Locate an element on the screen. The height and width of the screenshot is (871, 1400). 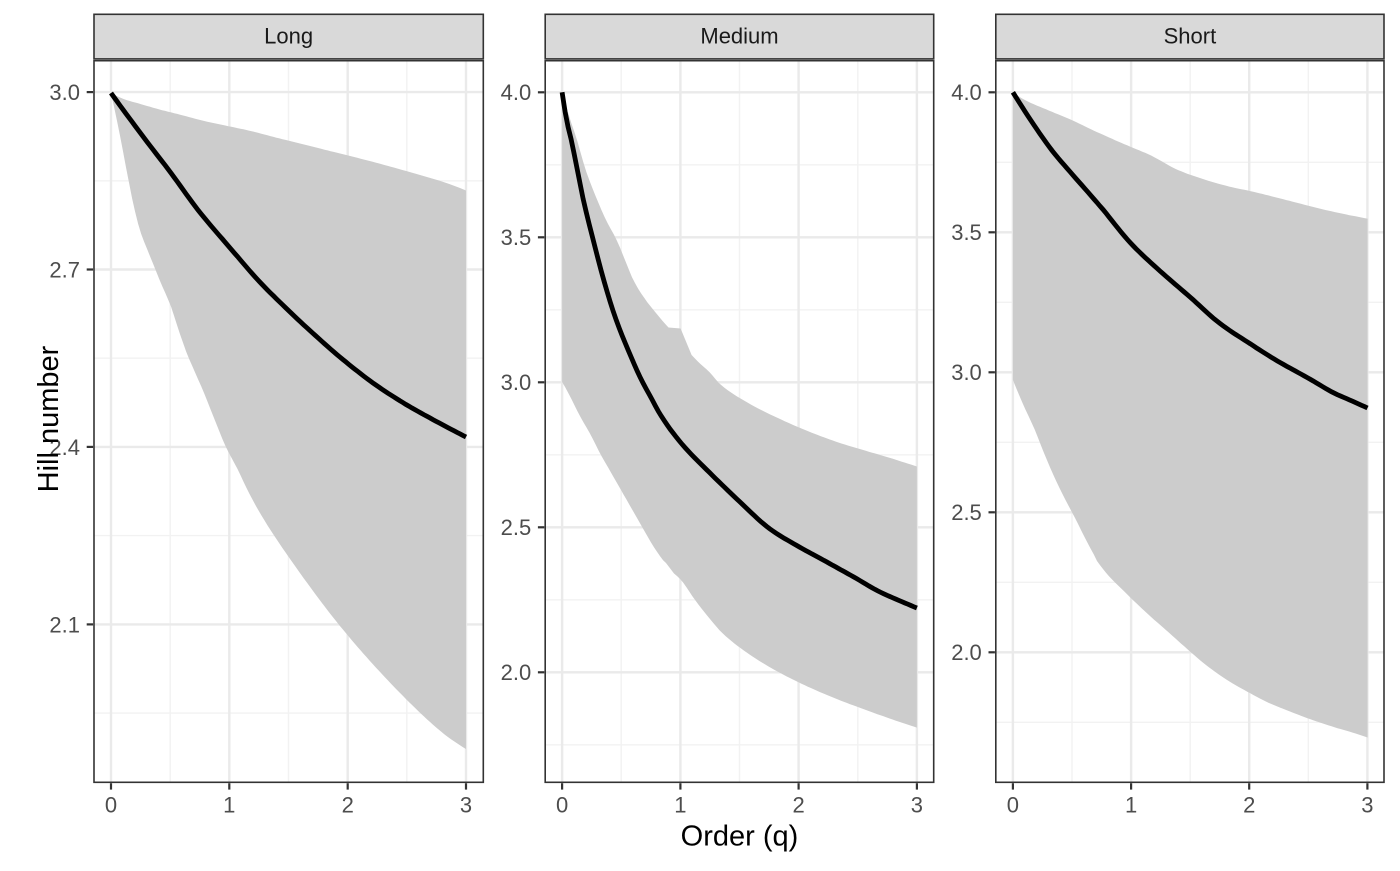
svg-text: Short is located at coordinates (1190, 36).